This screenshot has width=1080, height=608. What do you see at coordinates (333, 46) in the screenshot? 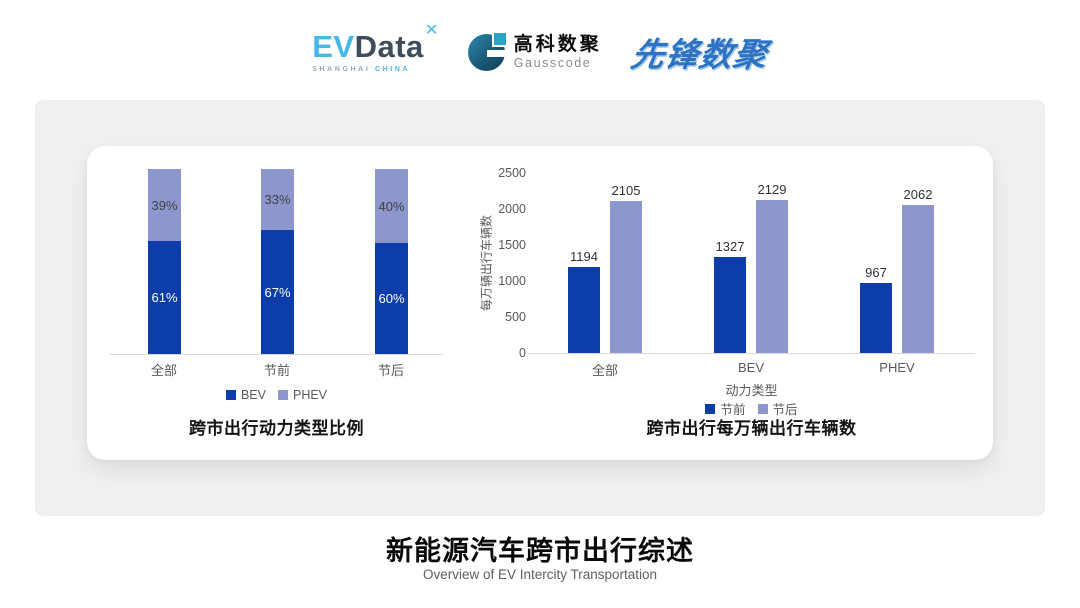
I see `evdata-ev-text: EV` at bounding box center [333, 46].